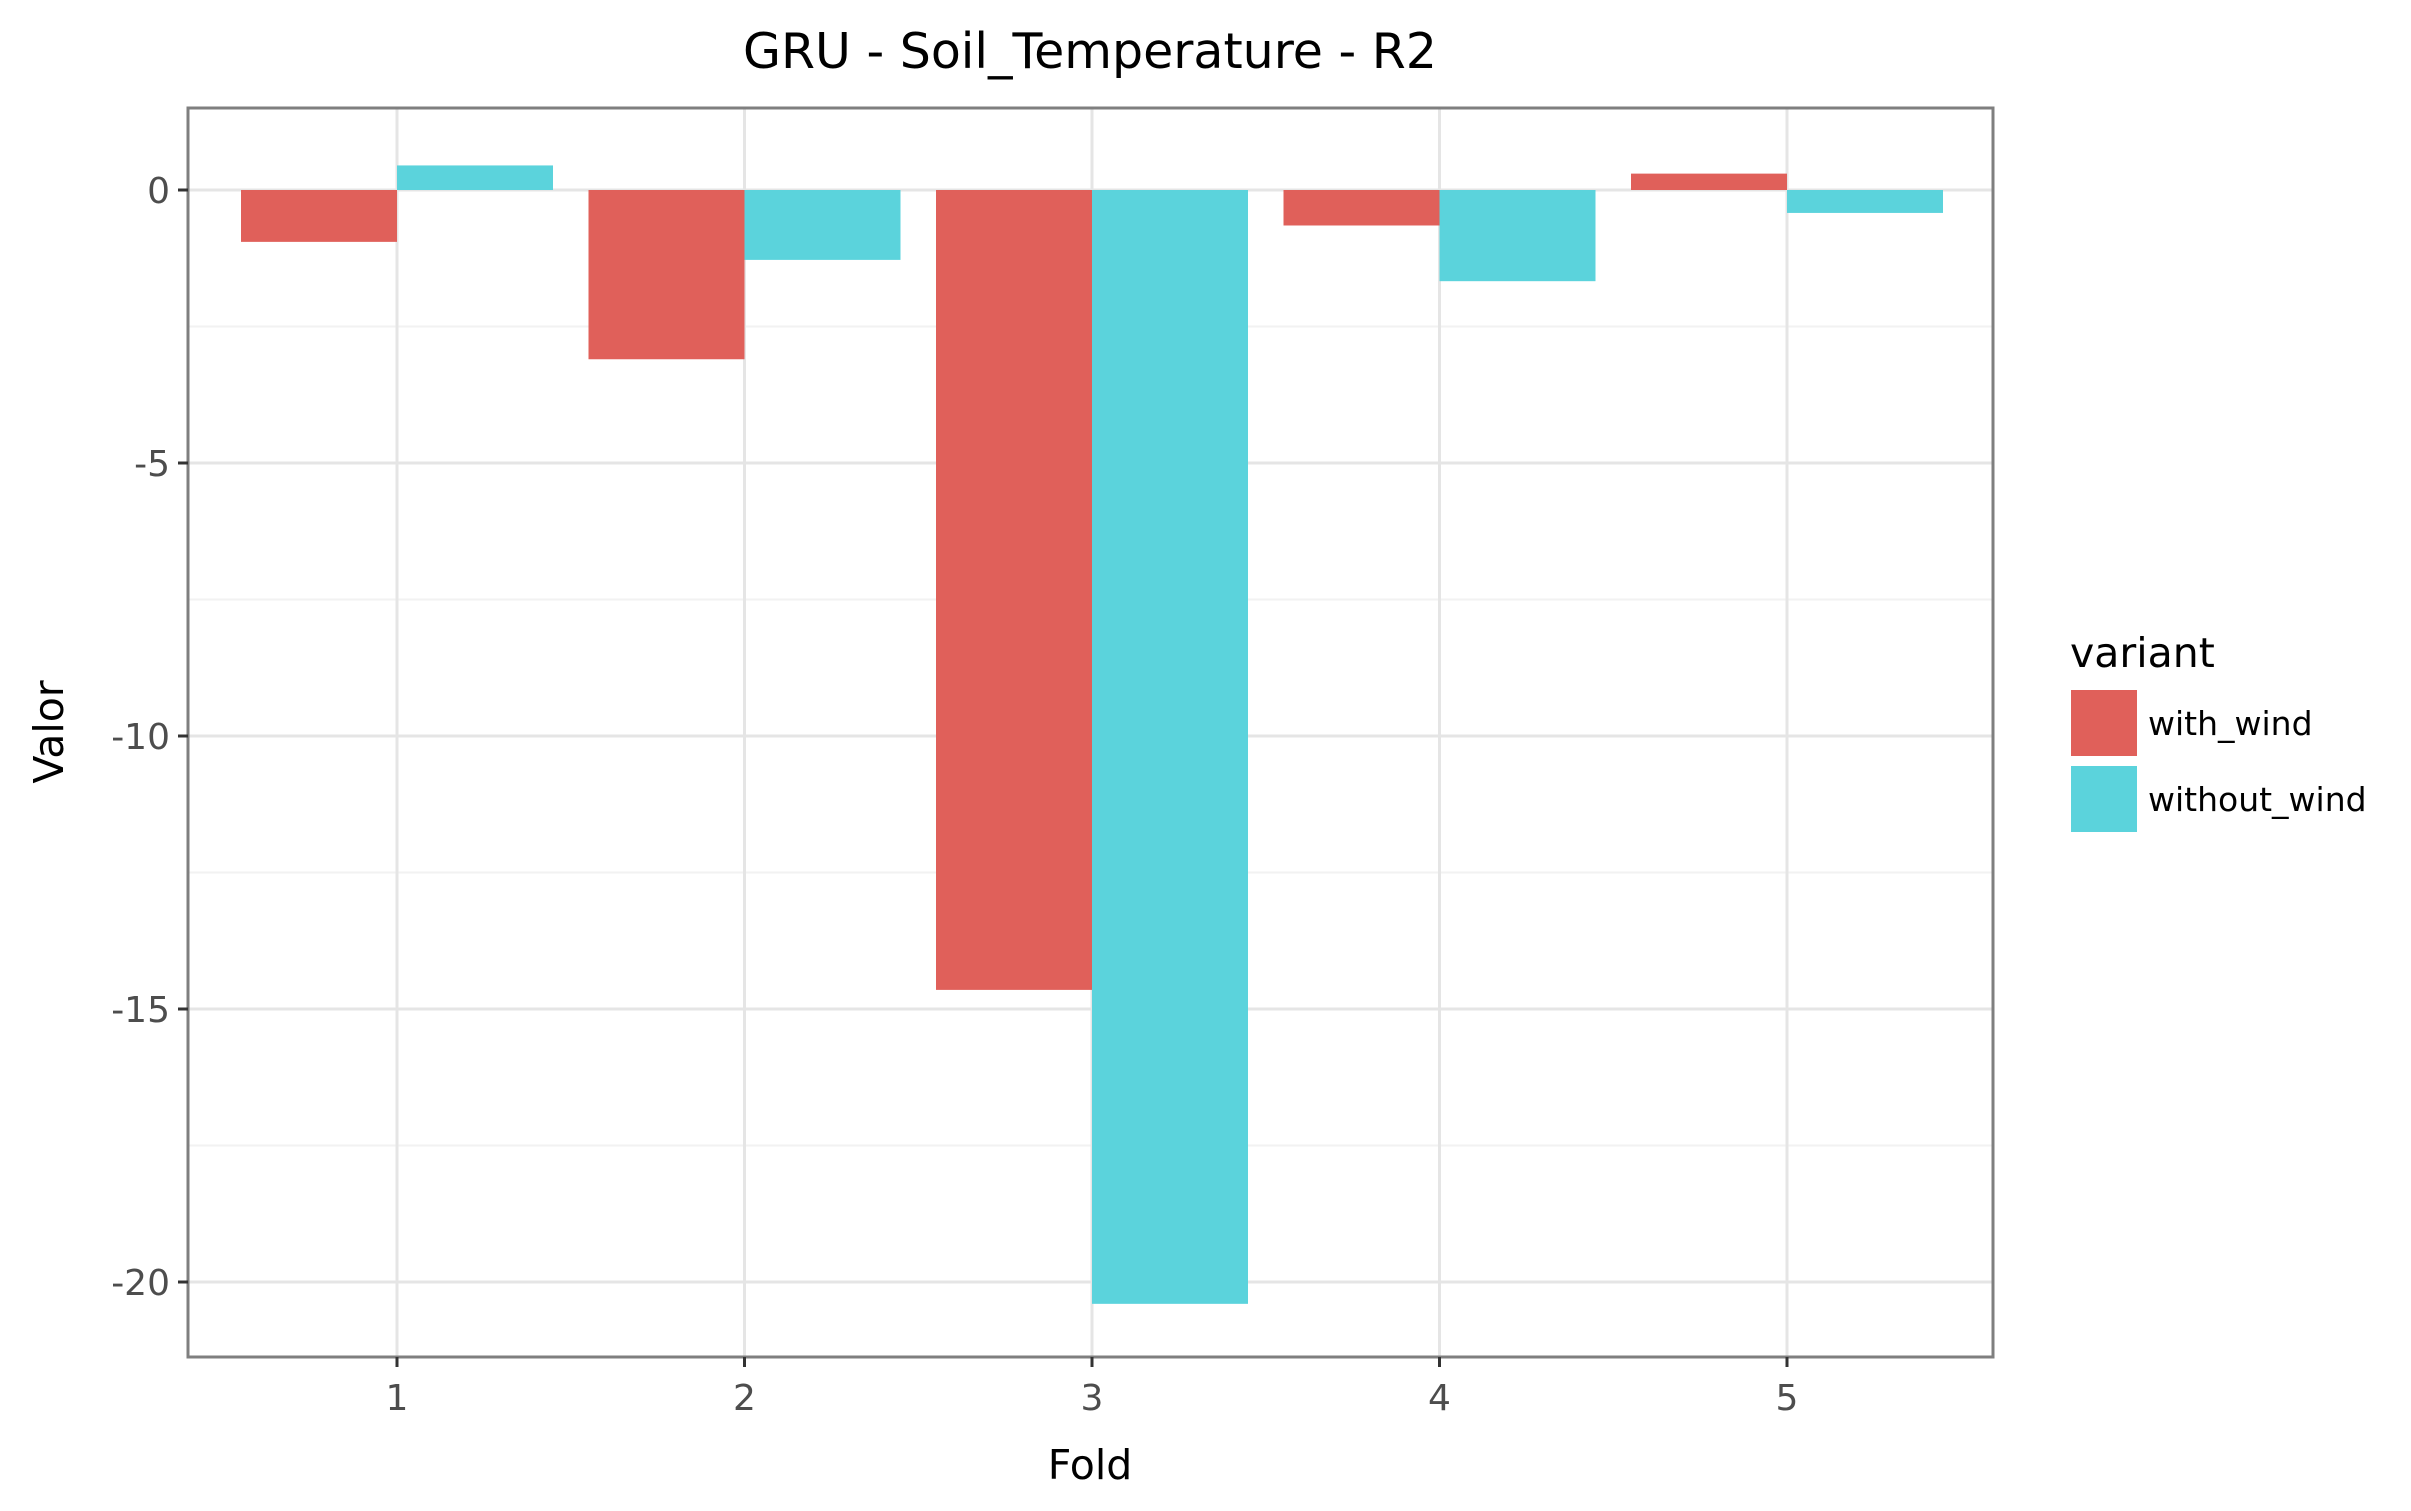 This screenshot has width=2411, height=1511. What do you see at coordinates (1092, 1398) in the screenshot?
I see `x-tick-label: 3` at bounding box center [1092, 1398].